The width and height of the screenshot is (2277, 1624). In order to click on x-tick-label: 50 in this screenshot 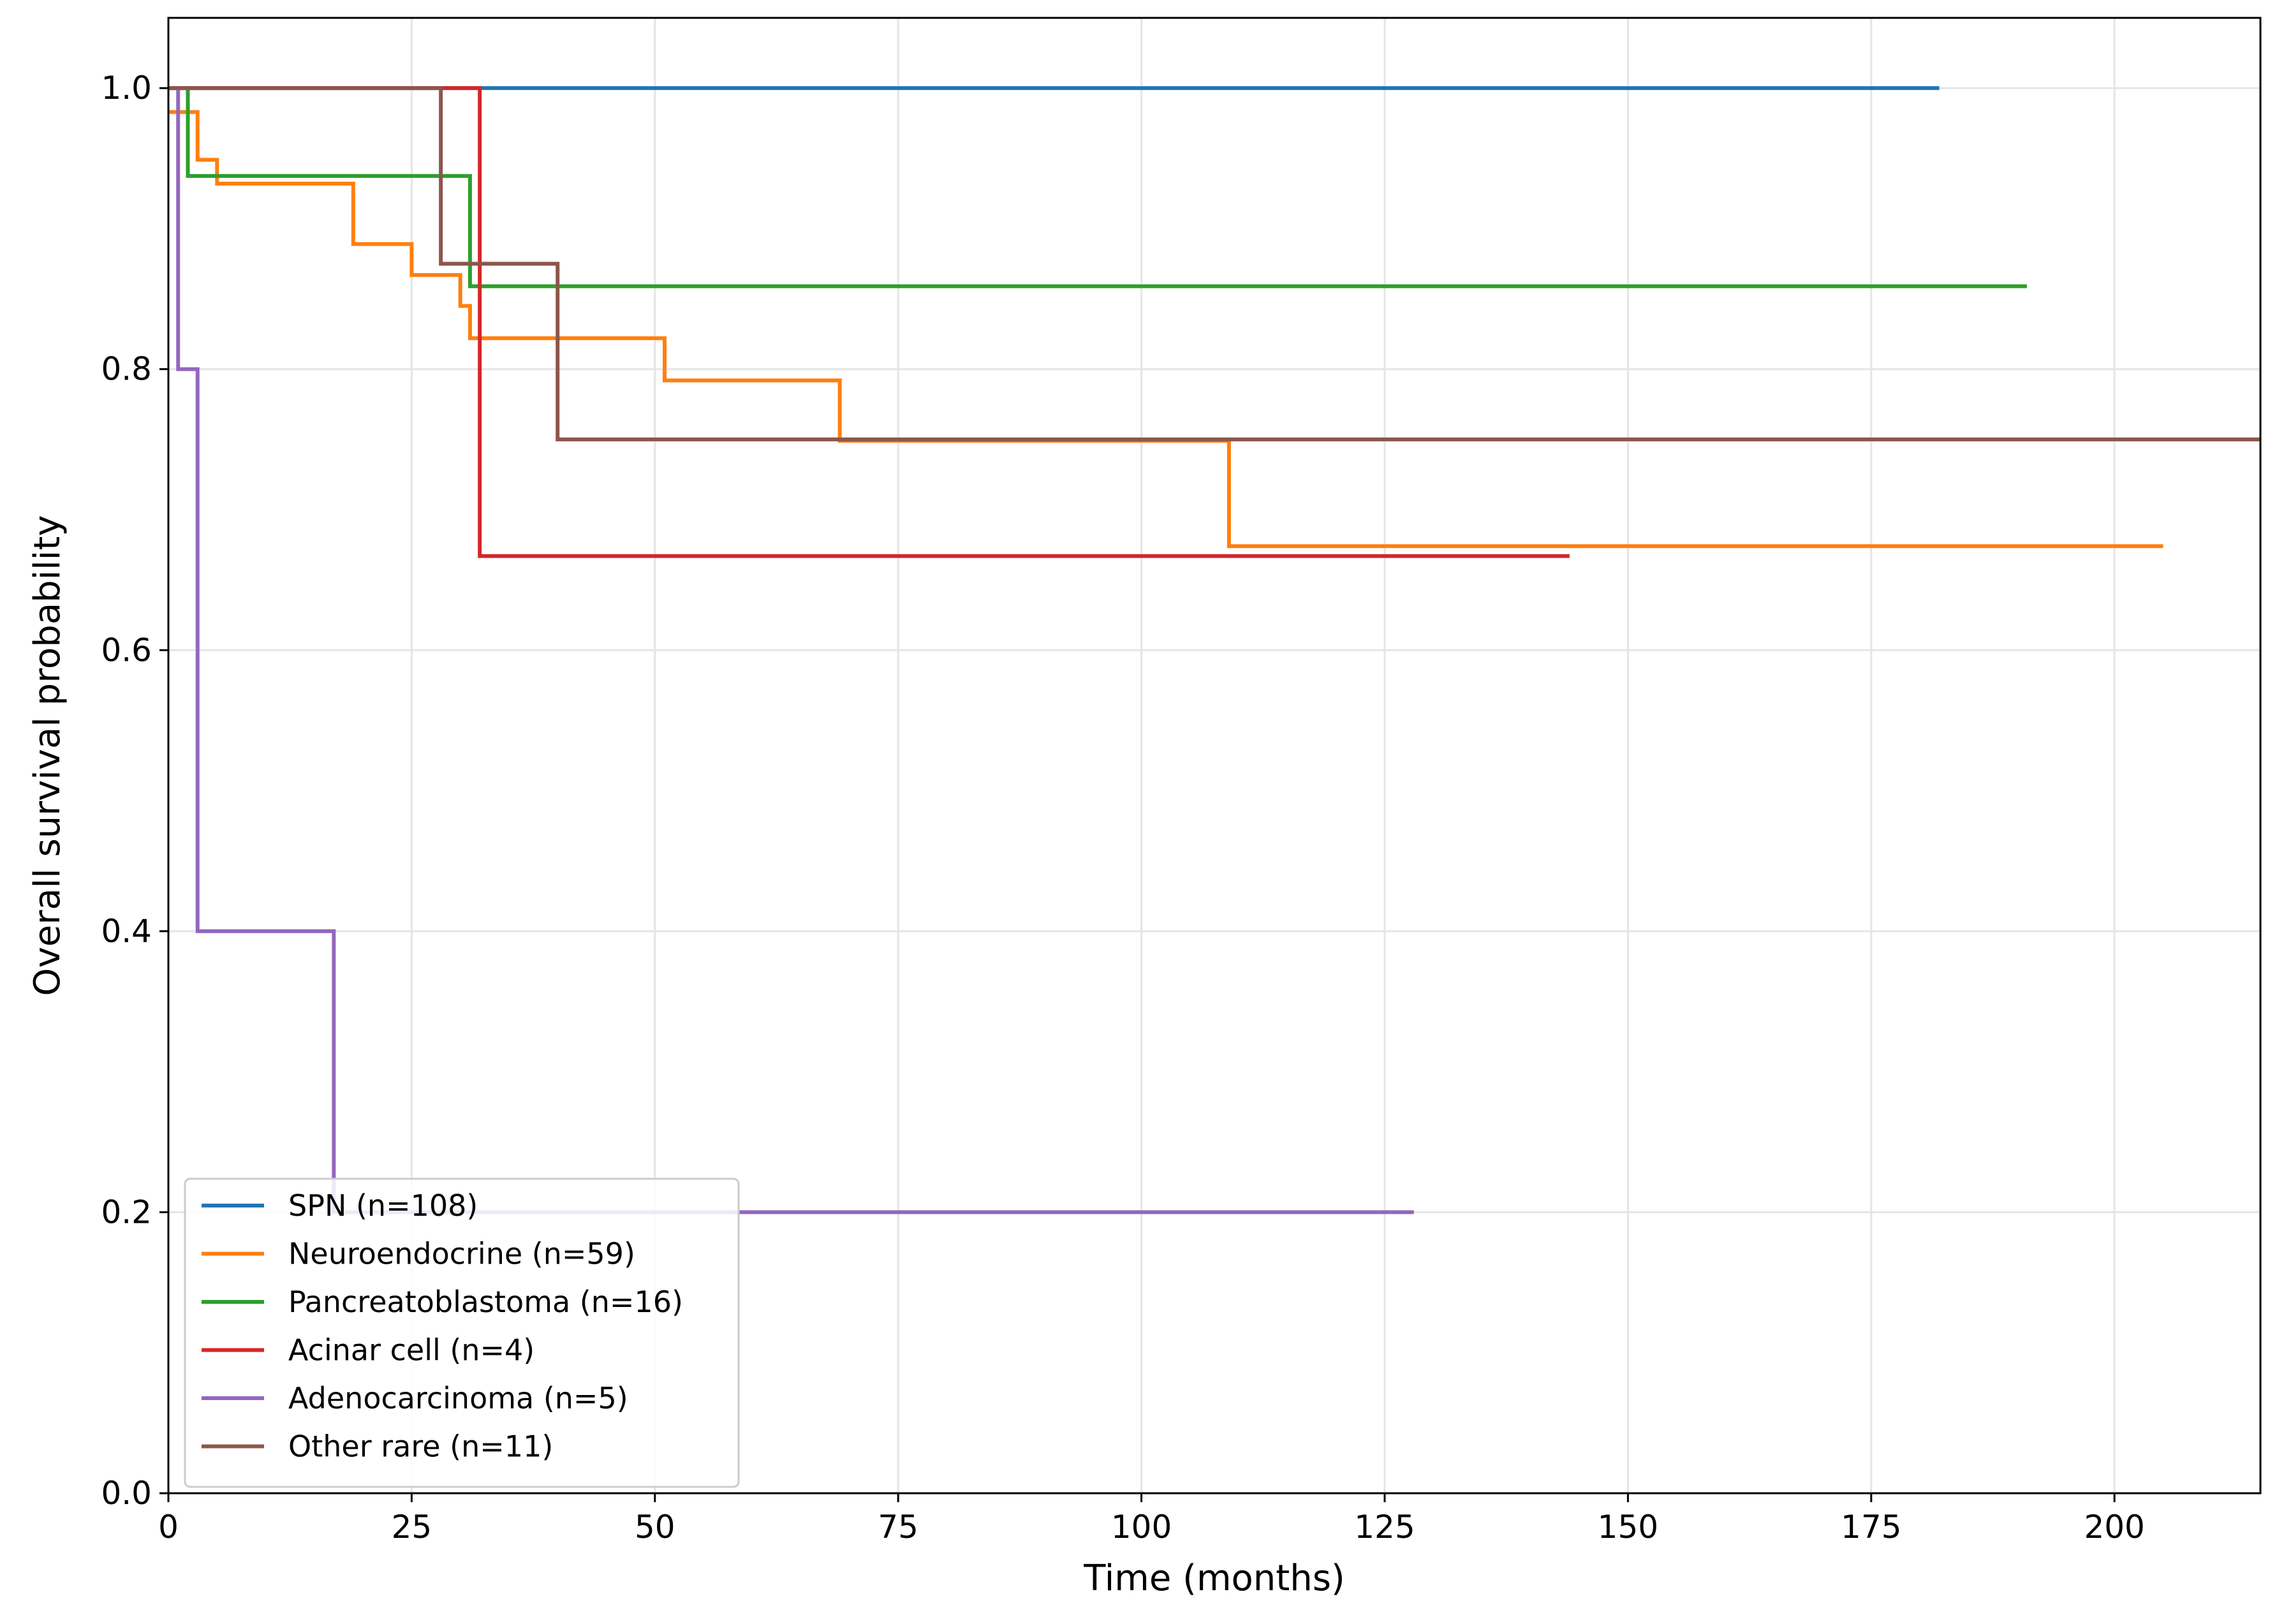, I will do `click(655, 1527)`.